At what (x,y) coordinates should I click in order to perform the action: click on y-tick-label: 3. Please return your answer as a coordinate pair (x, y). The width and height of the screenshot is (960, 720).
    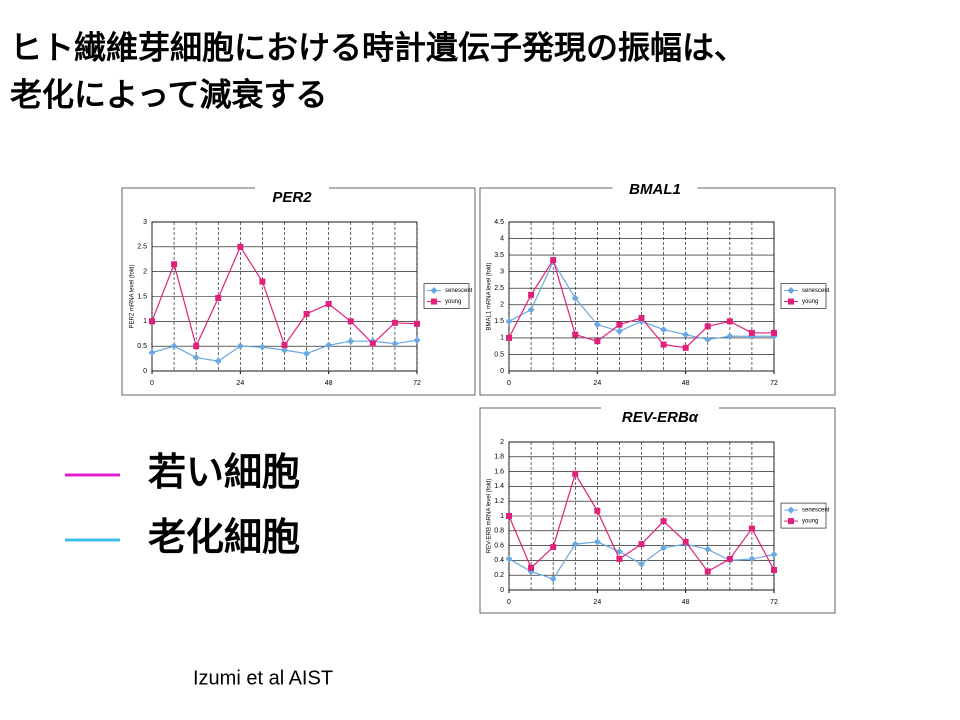
    Looking at the image, I should click on (502, 272).